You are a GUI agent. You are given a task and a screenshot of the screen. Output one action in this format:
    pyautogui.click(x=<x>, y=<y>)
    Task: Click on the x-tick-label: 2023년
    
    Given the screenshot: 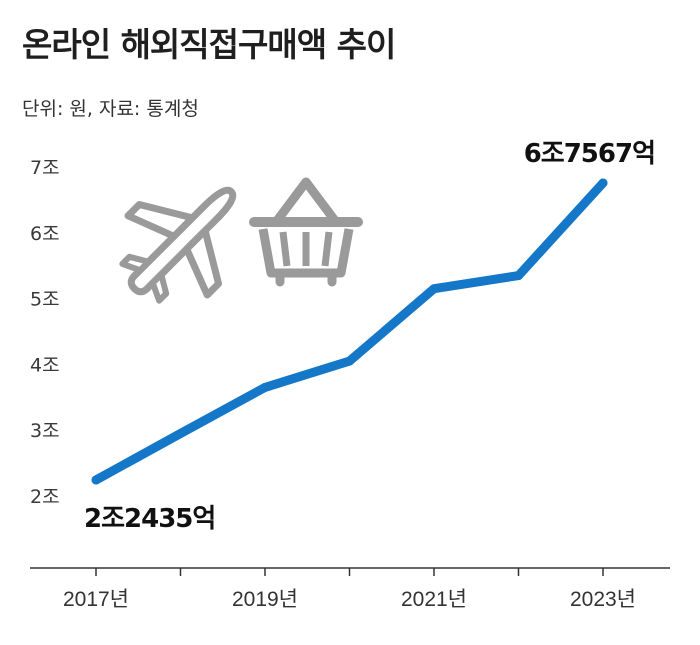 What is the action you would take?
    pyautogui.click(x=603, y=599)
    